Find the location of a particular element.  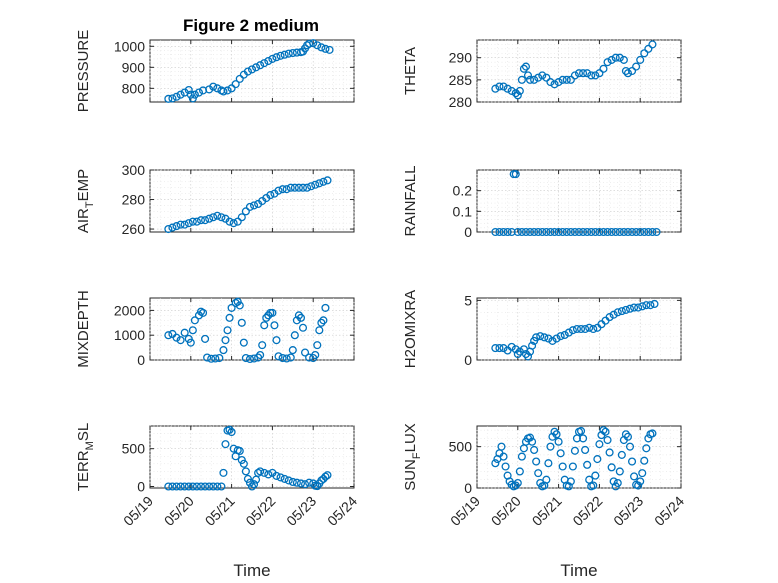

x-tick-label: 05/21 is located at coordinates (547, 511).